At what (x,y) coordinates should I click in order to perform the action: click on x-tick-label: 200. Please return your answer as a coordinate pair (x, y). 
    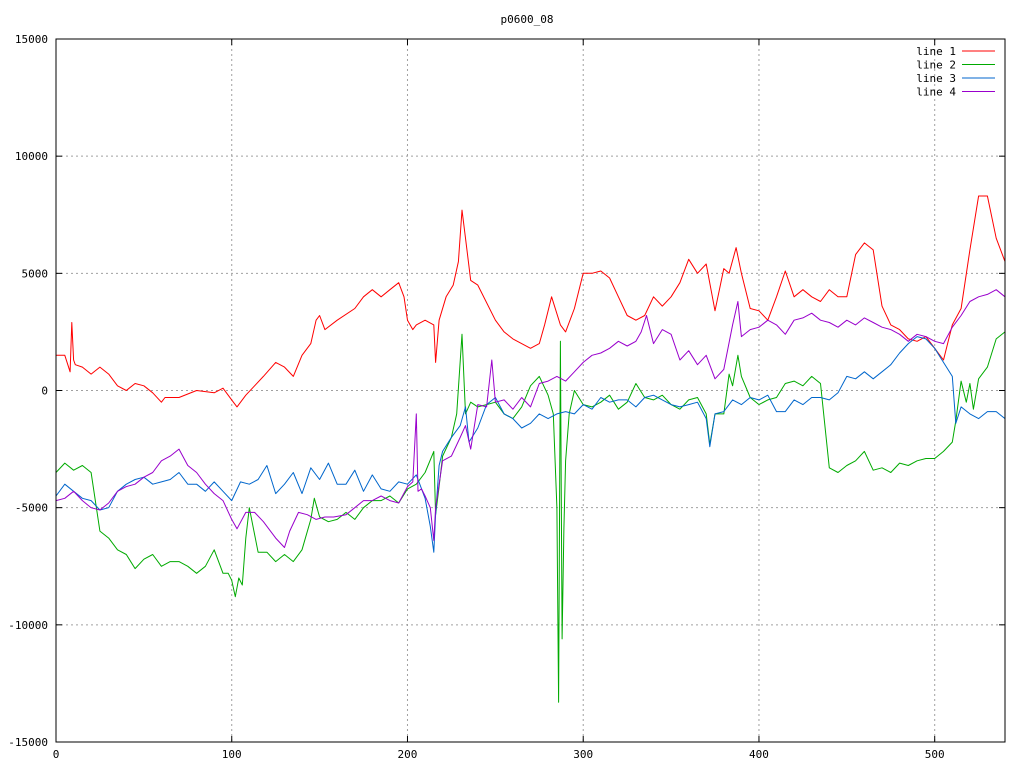
    Looking at the image, I should click on (408, 754).